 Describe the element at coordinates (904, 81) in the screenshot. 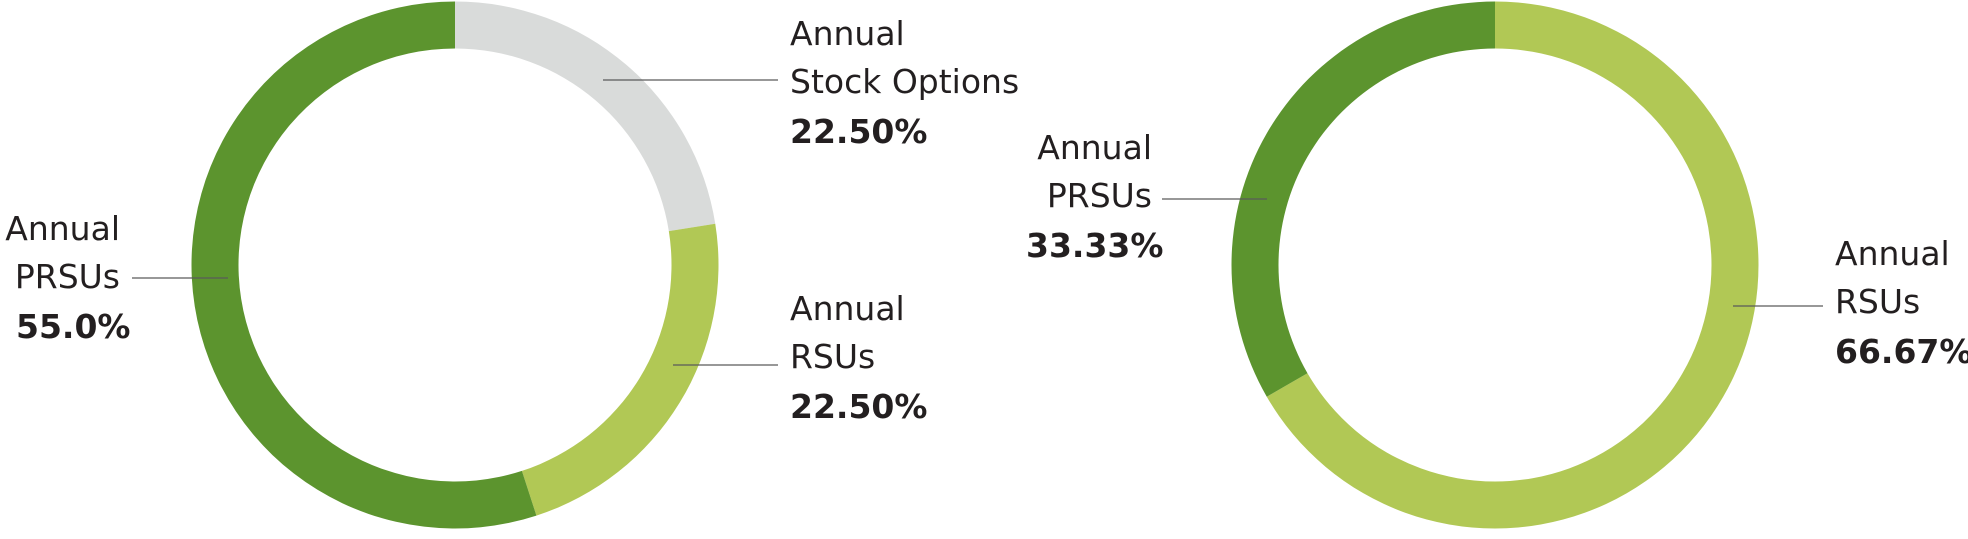

I see `slice-label-annual-stock-options: Stock Options` at that location.